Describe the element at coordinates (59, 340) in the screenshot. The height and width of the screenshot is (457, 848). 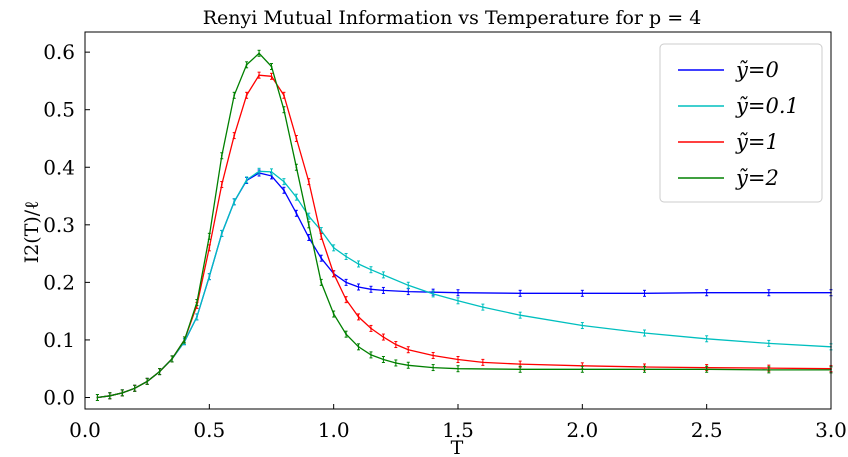
I see `y-tick-label: 0.1` at that location.